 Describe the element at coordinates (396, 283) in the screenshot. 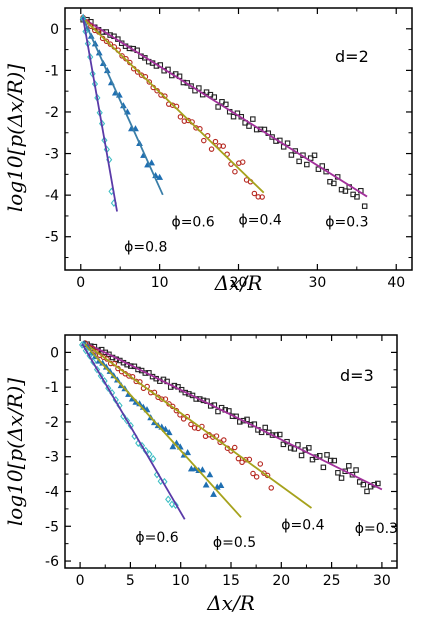

I see `x-tick-label: 40` at that location.